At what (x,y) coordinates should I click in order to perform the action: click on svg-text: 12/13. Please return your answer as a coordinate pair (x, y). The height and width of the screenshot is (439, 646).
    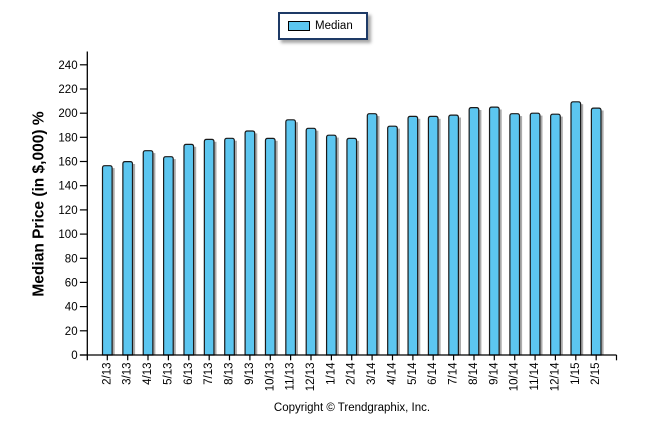
    Looking at the image, I should click on (311, 377).